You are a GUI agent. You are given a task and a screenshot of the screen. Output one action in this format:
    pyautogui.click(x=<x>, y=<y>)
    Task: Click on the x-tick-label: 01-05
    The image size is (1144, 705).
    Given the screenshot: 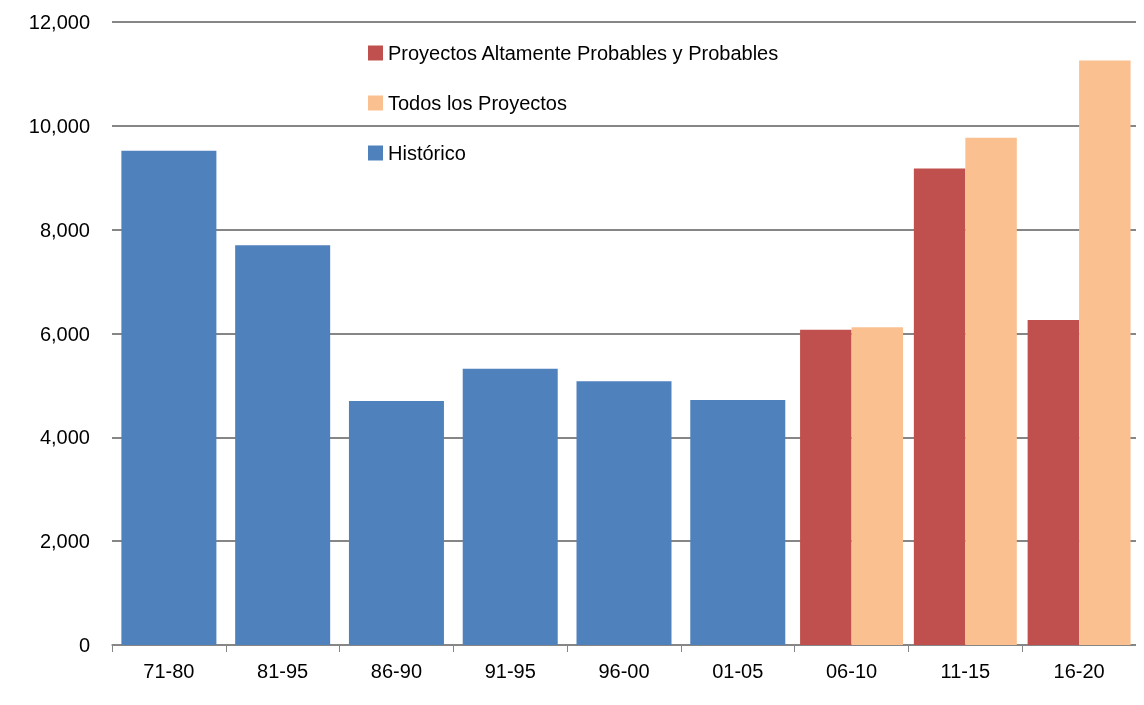 What is the action you would take?
    pyautogui.click(x=738, y=671)
    